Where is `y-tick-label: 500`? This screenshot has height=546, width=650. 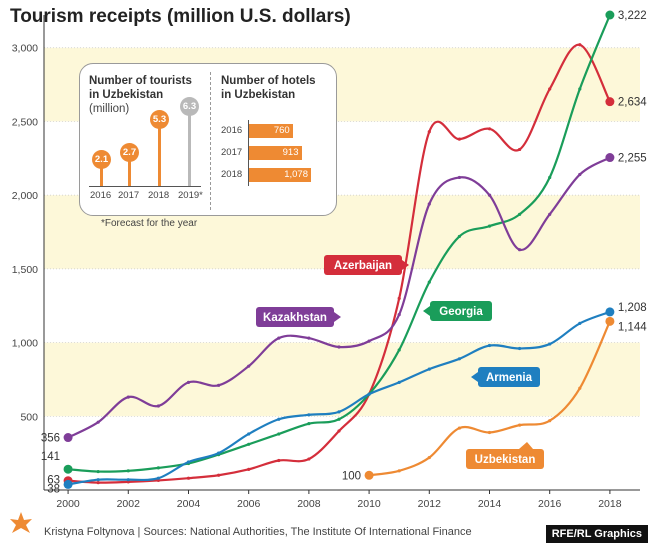
y-tick-label: 500 is located at coordinates (29, 417).